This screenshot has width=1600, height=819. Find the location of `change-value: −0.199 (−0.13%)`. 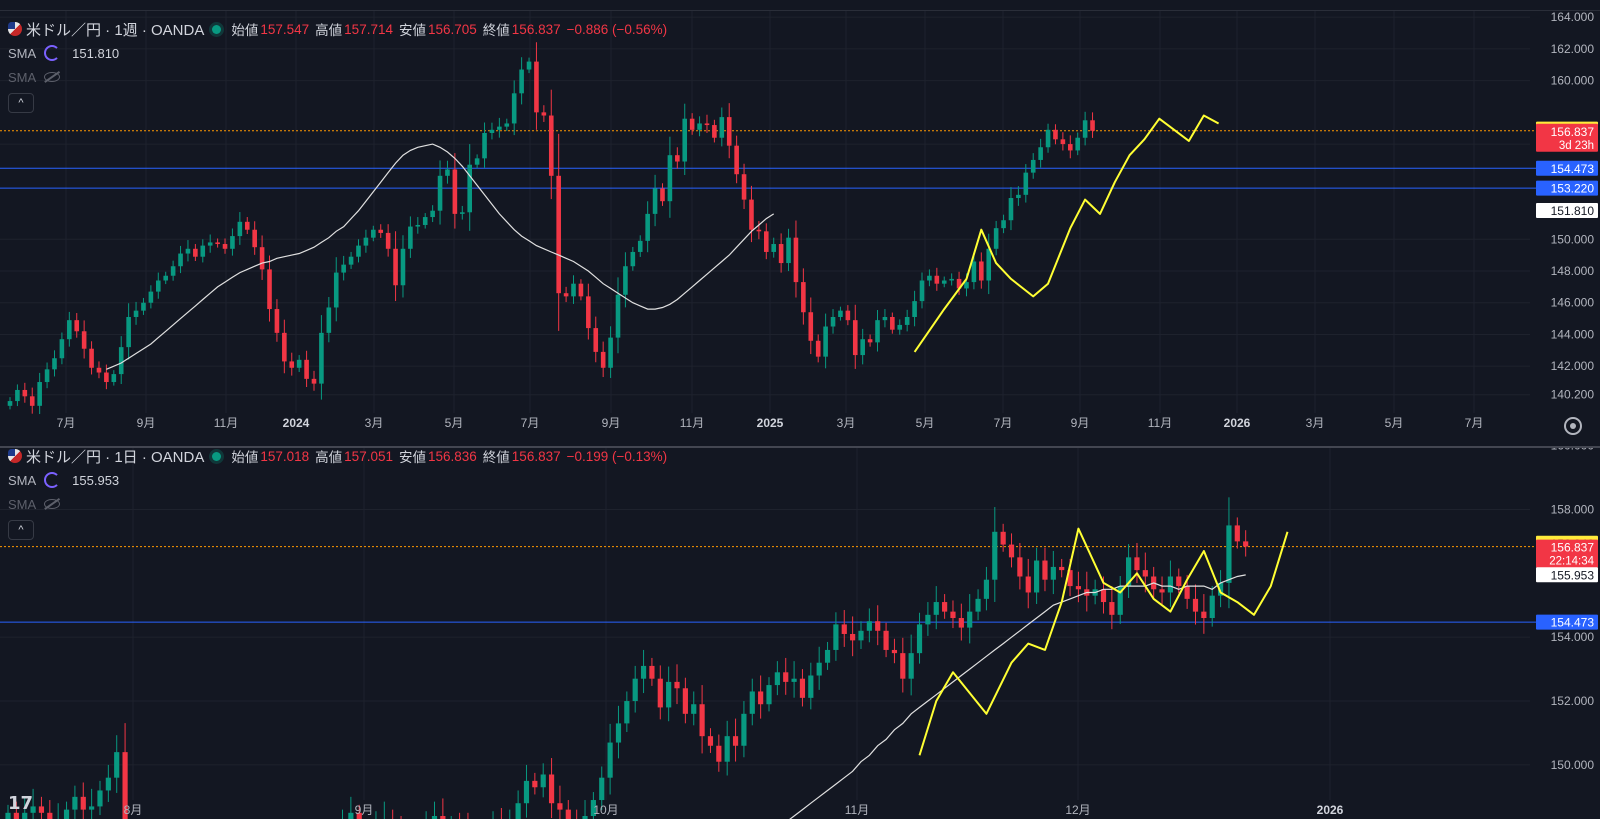

change-value: −0.199 (−0.13%) is located at coordinates (617, 456).